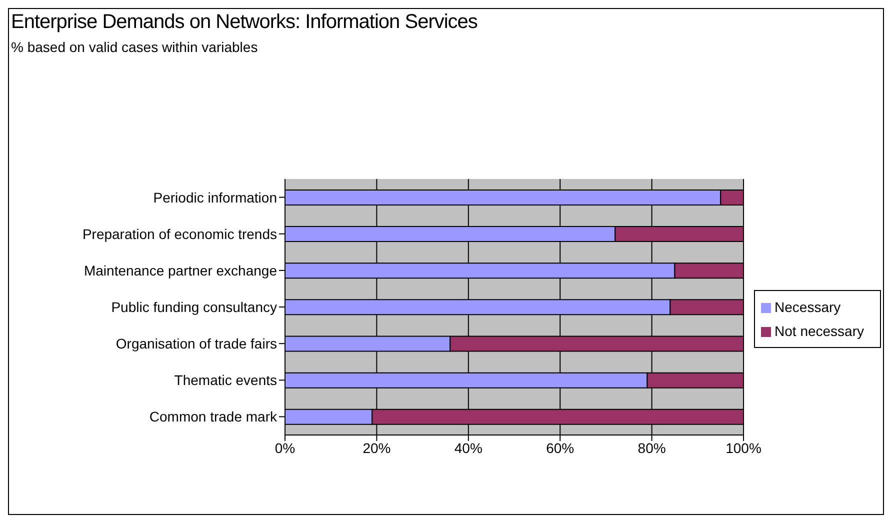 This screenshot has height=525, width=892. Describe the element at coordinates (807, 307) in the screenshot. I see `legend-label: Necessary` at that location.